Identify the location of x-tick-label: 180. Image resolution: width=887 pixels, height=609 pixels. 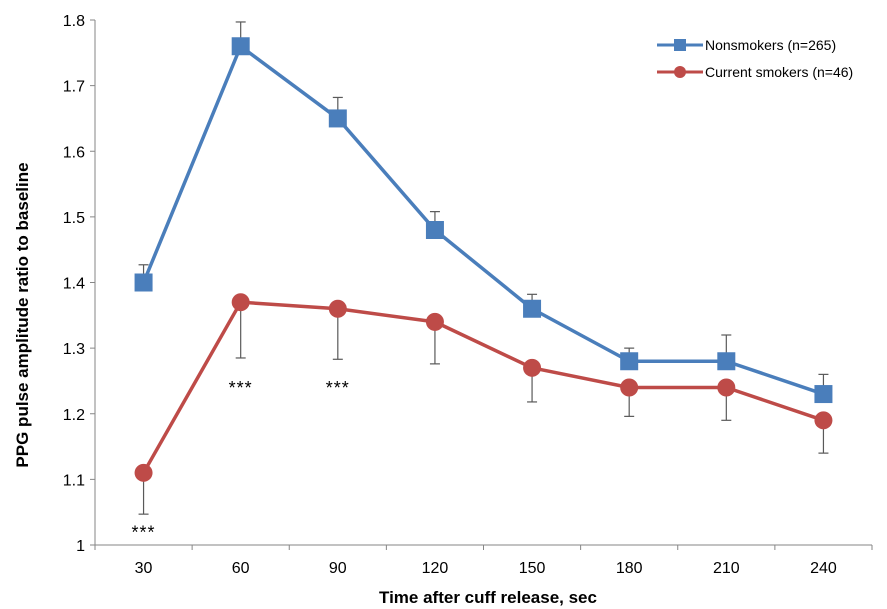
(629, 568).